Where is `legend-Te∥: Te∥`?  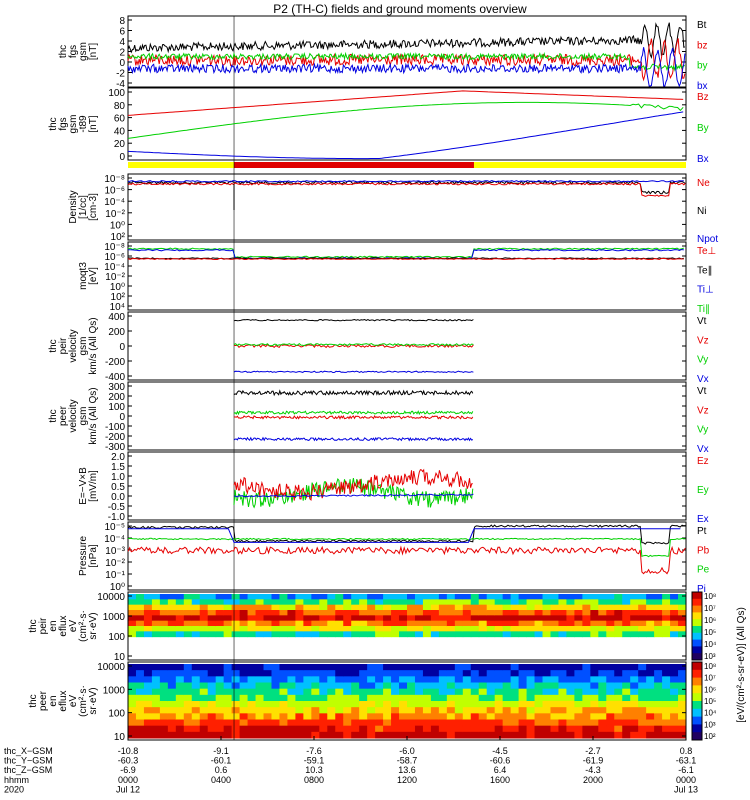
legend-Te∥: Te∥ is located at coordinates (705, 270).